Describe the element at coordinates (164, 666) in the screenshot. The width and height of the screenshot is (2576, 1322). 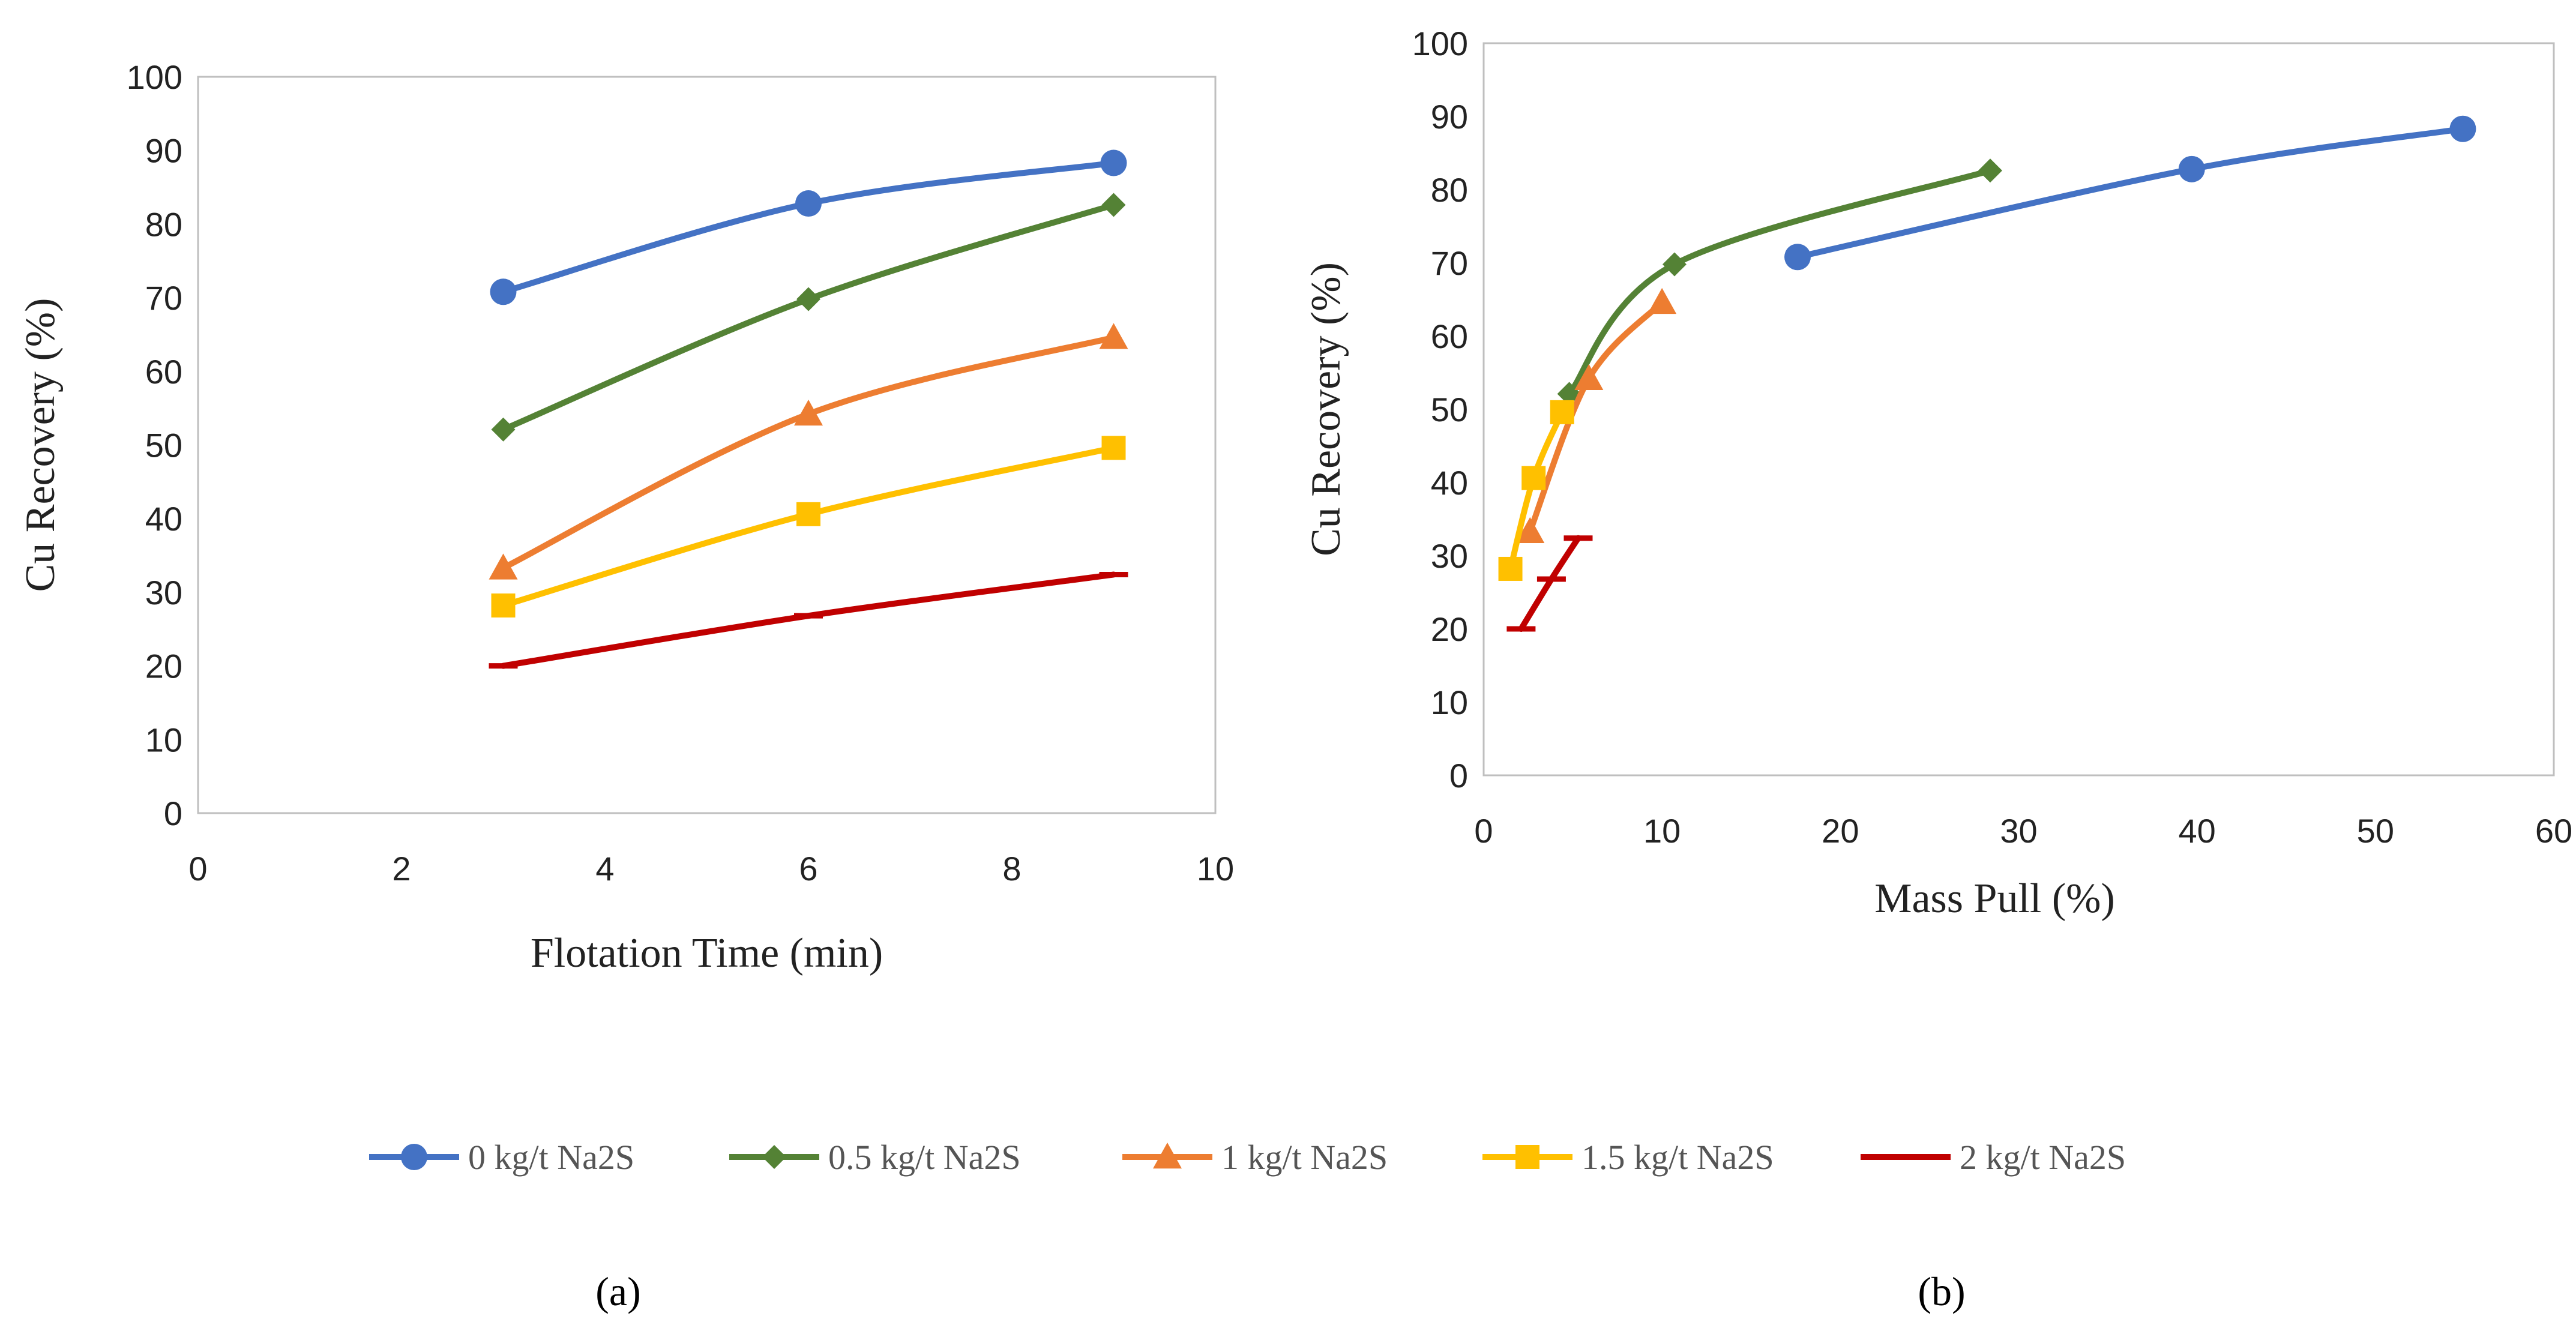
I see `y-tick-label-a: 20` at that location.